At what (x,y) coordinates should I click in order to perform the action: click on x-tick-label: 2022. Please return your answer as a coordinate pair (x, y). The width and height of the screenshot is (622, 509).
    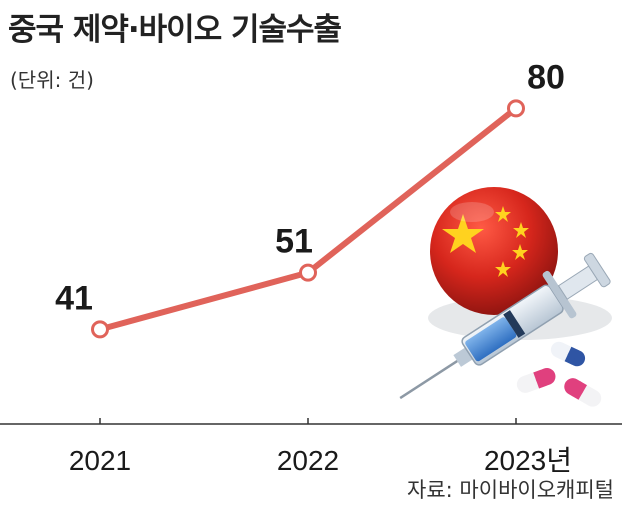
    Looking at the image, I should click on (308, 460).